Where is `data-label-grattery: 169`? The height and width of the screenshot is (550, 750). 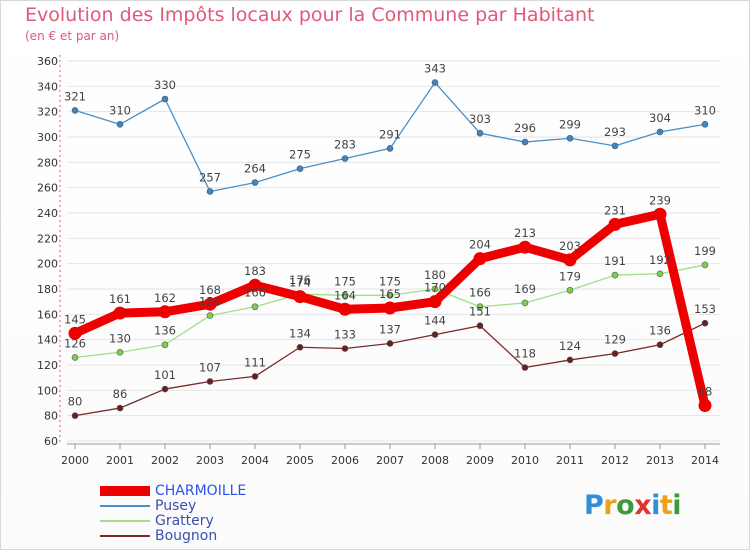 data-label-grattery: 169 is located at coordinates (525, 289).